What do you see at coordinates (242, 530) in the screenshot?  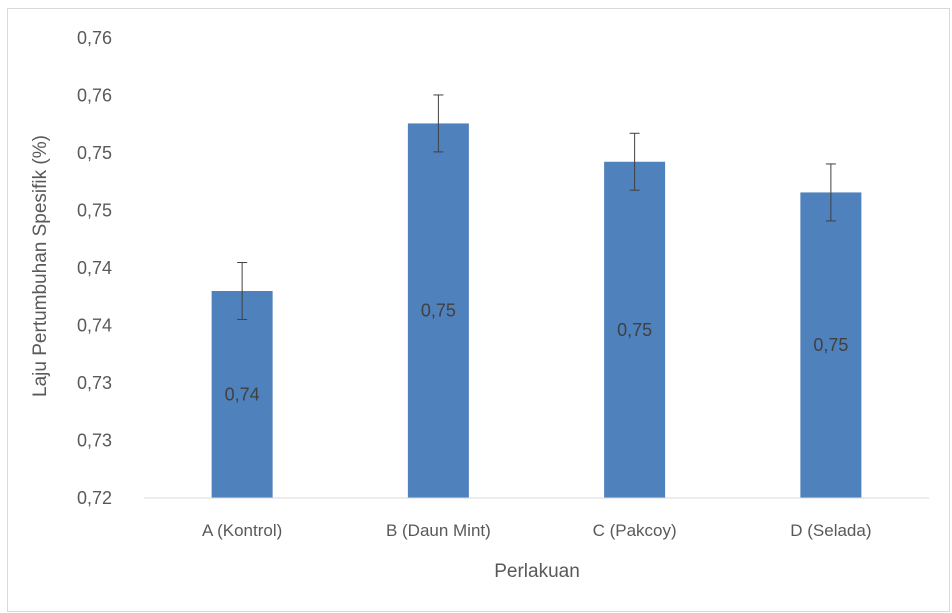 I see `x-tick-label: A (Kontrol)` at bounding box center [242, 530].